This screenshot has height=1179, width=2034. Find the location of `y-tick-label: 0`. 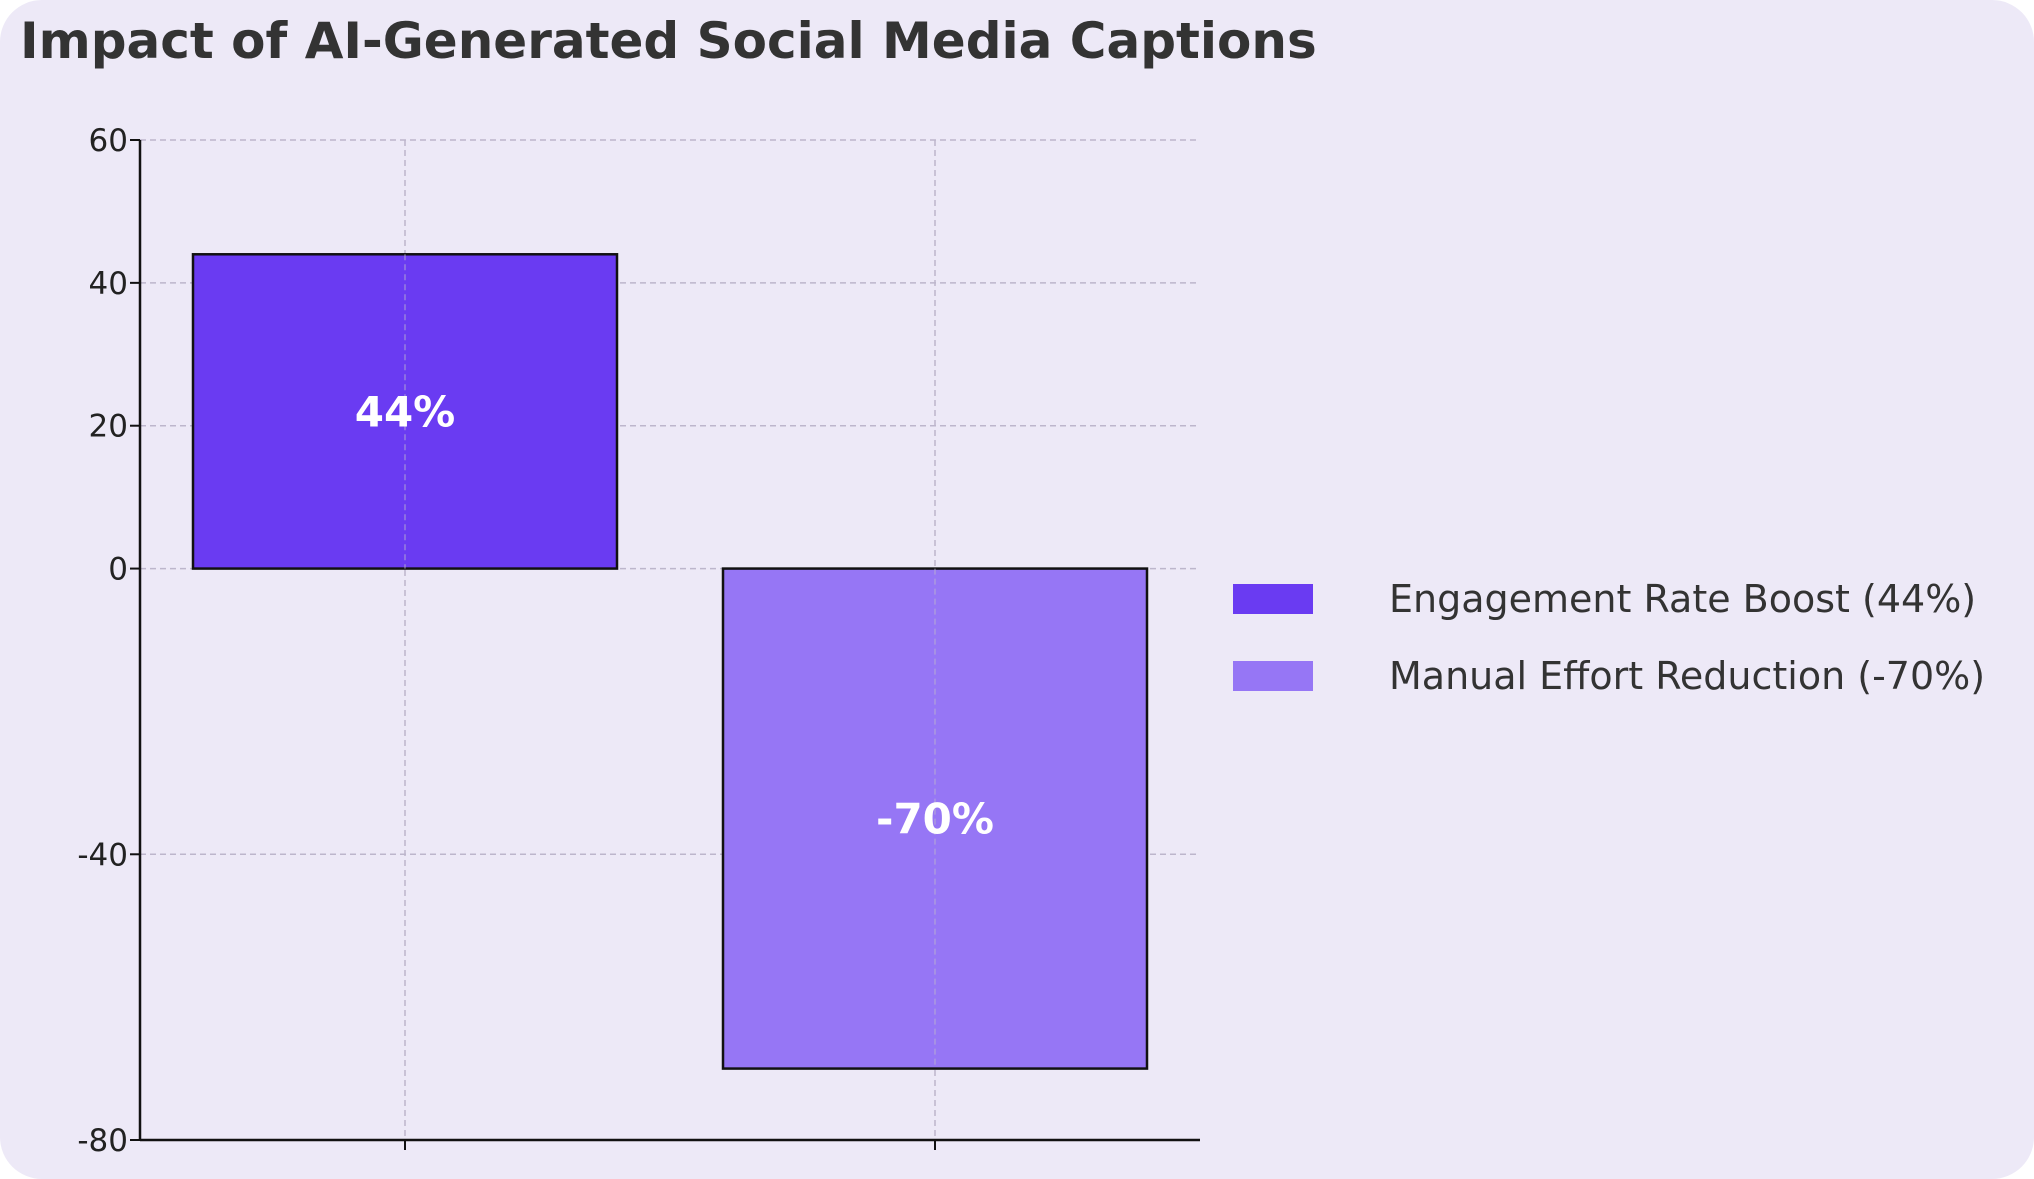

y-tick-label: 0 is located at coordinates (118, 570).